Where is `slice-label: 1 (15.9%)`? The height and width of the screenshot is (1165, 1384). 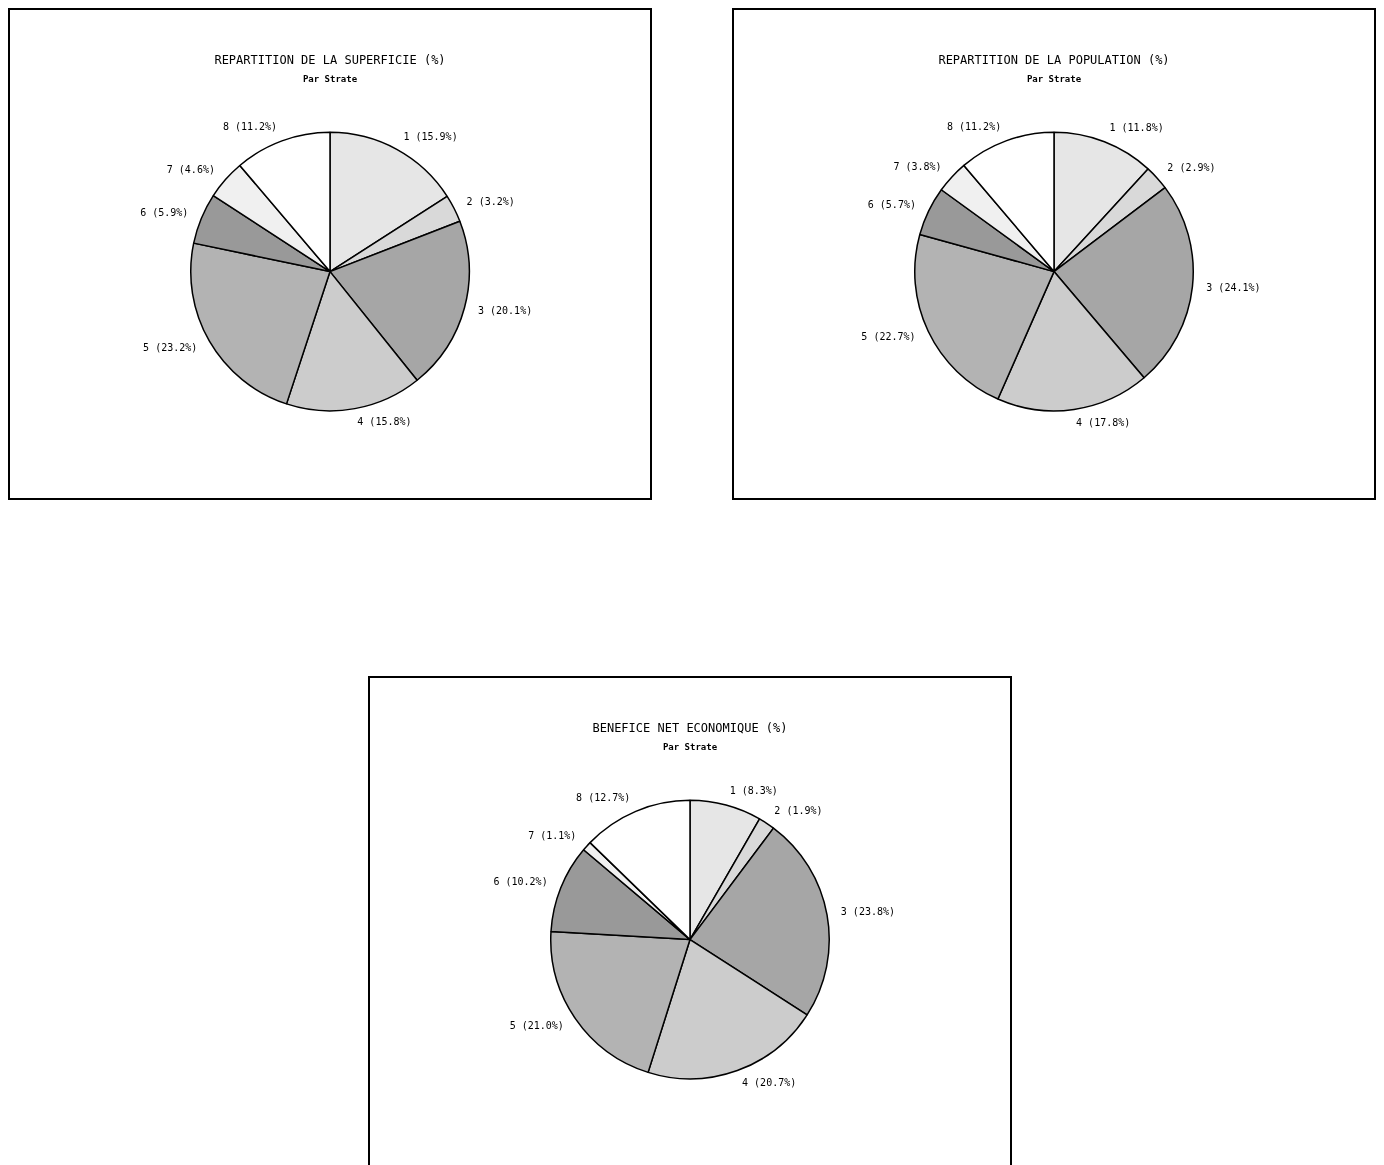
slice-label: 1 (15.9%) is located at coordinates (430, 136).